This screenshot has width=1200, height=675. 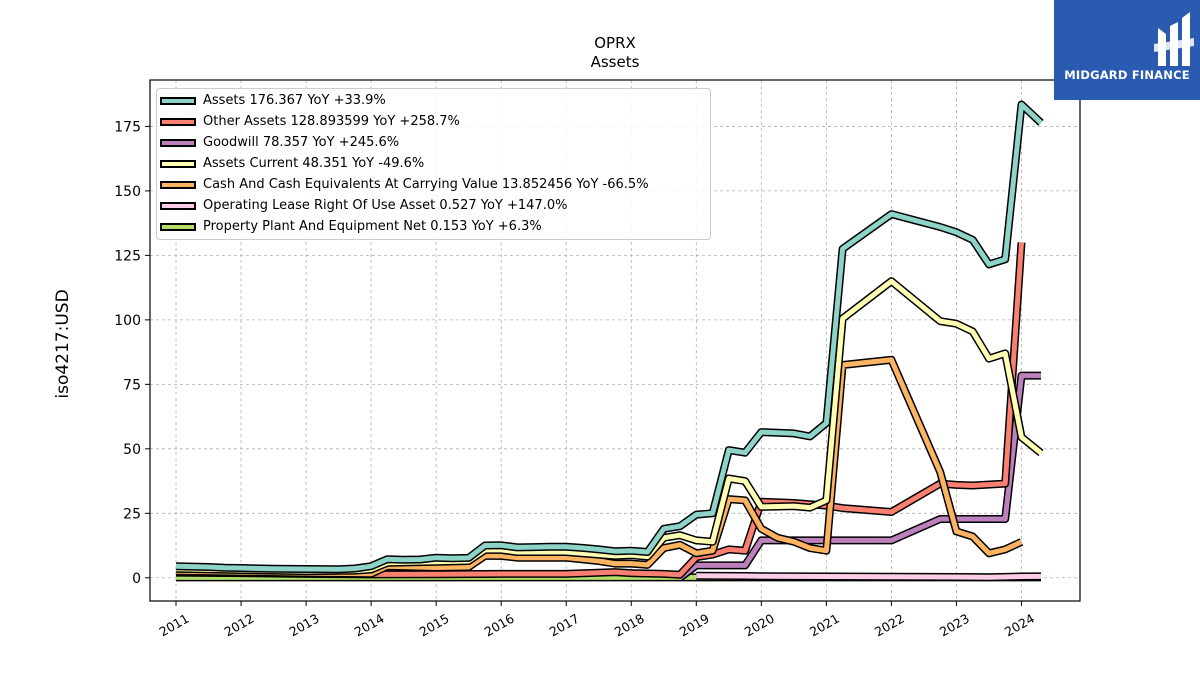 What do you see at coordinates (173, 625) in the screenshot?
I see `x-tick-label: 2011` at bounding box center [173, 625].